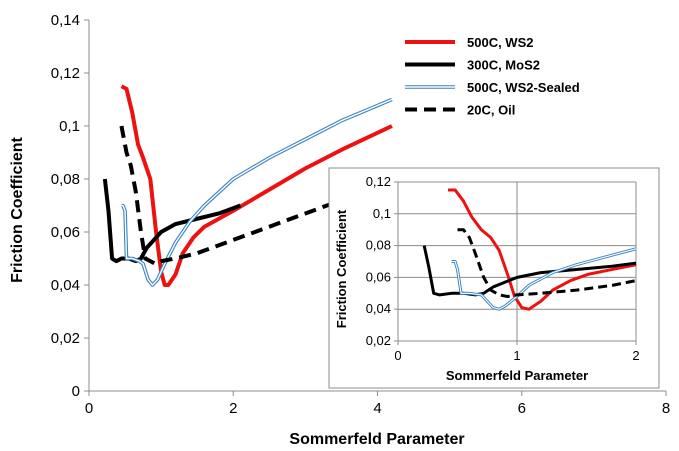  I want to click on inset-y-axis-title: Friction Coefficient, so click(341, 268).